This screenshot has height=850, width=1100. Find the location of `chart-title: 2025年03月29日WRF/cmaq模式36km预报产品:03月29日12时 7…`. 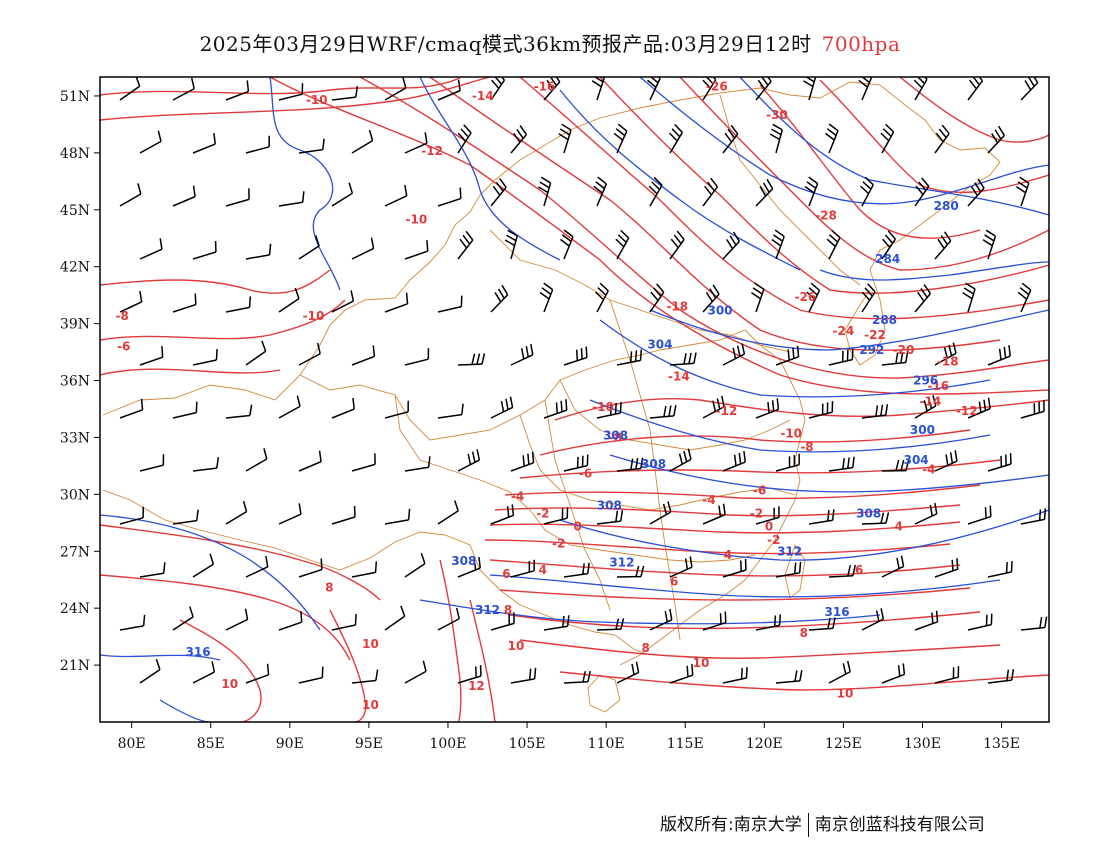

chart-title: 2025年03月29日WRF/cmaq模式36km预报产品:03月29日12时 7… is located at coordinates (550, 42).